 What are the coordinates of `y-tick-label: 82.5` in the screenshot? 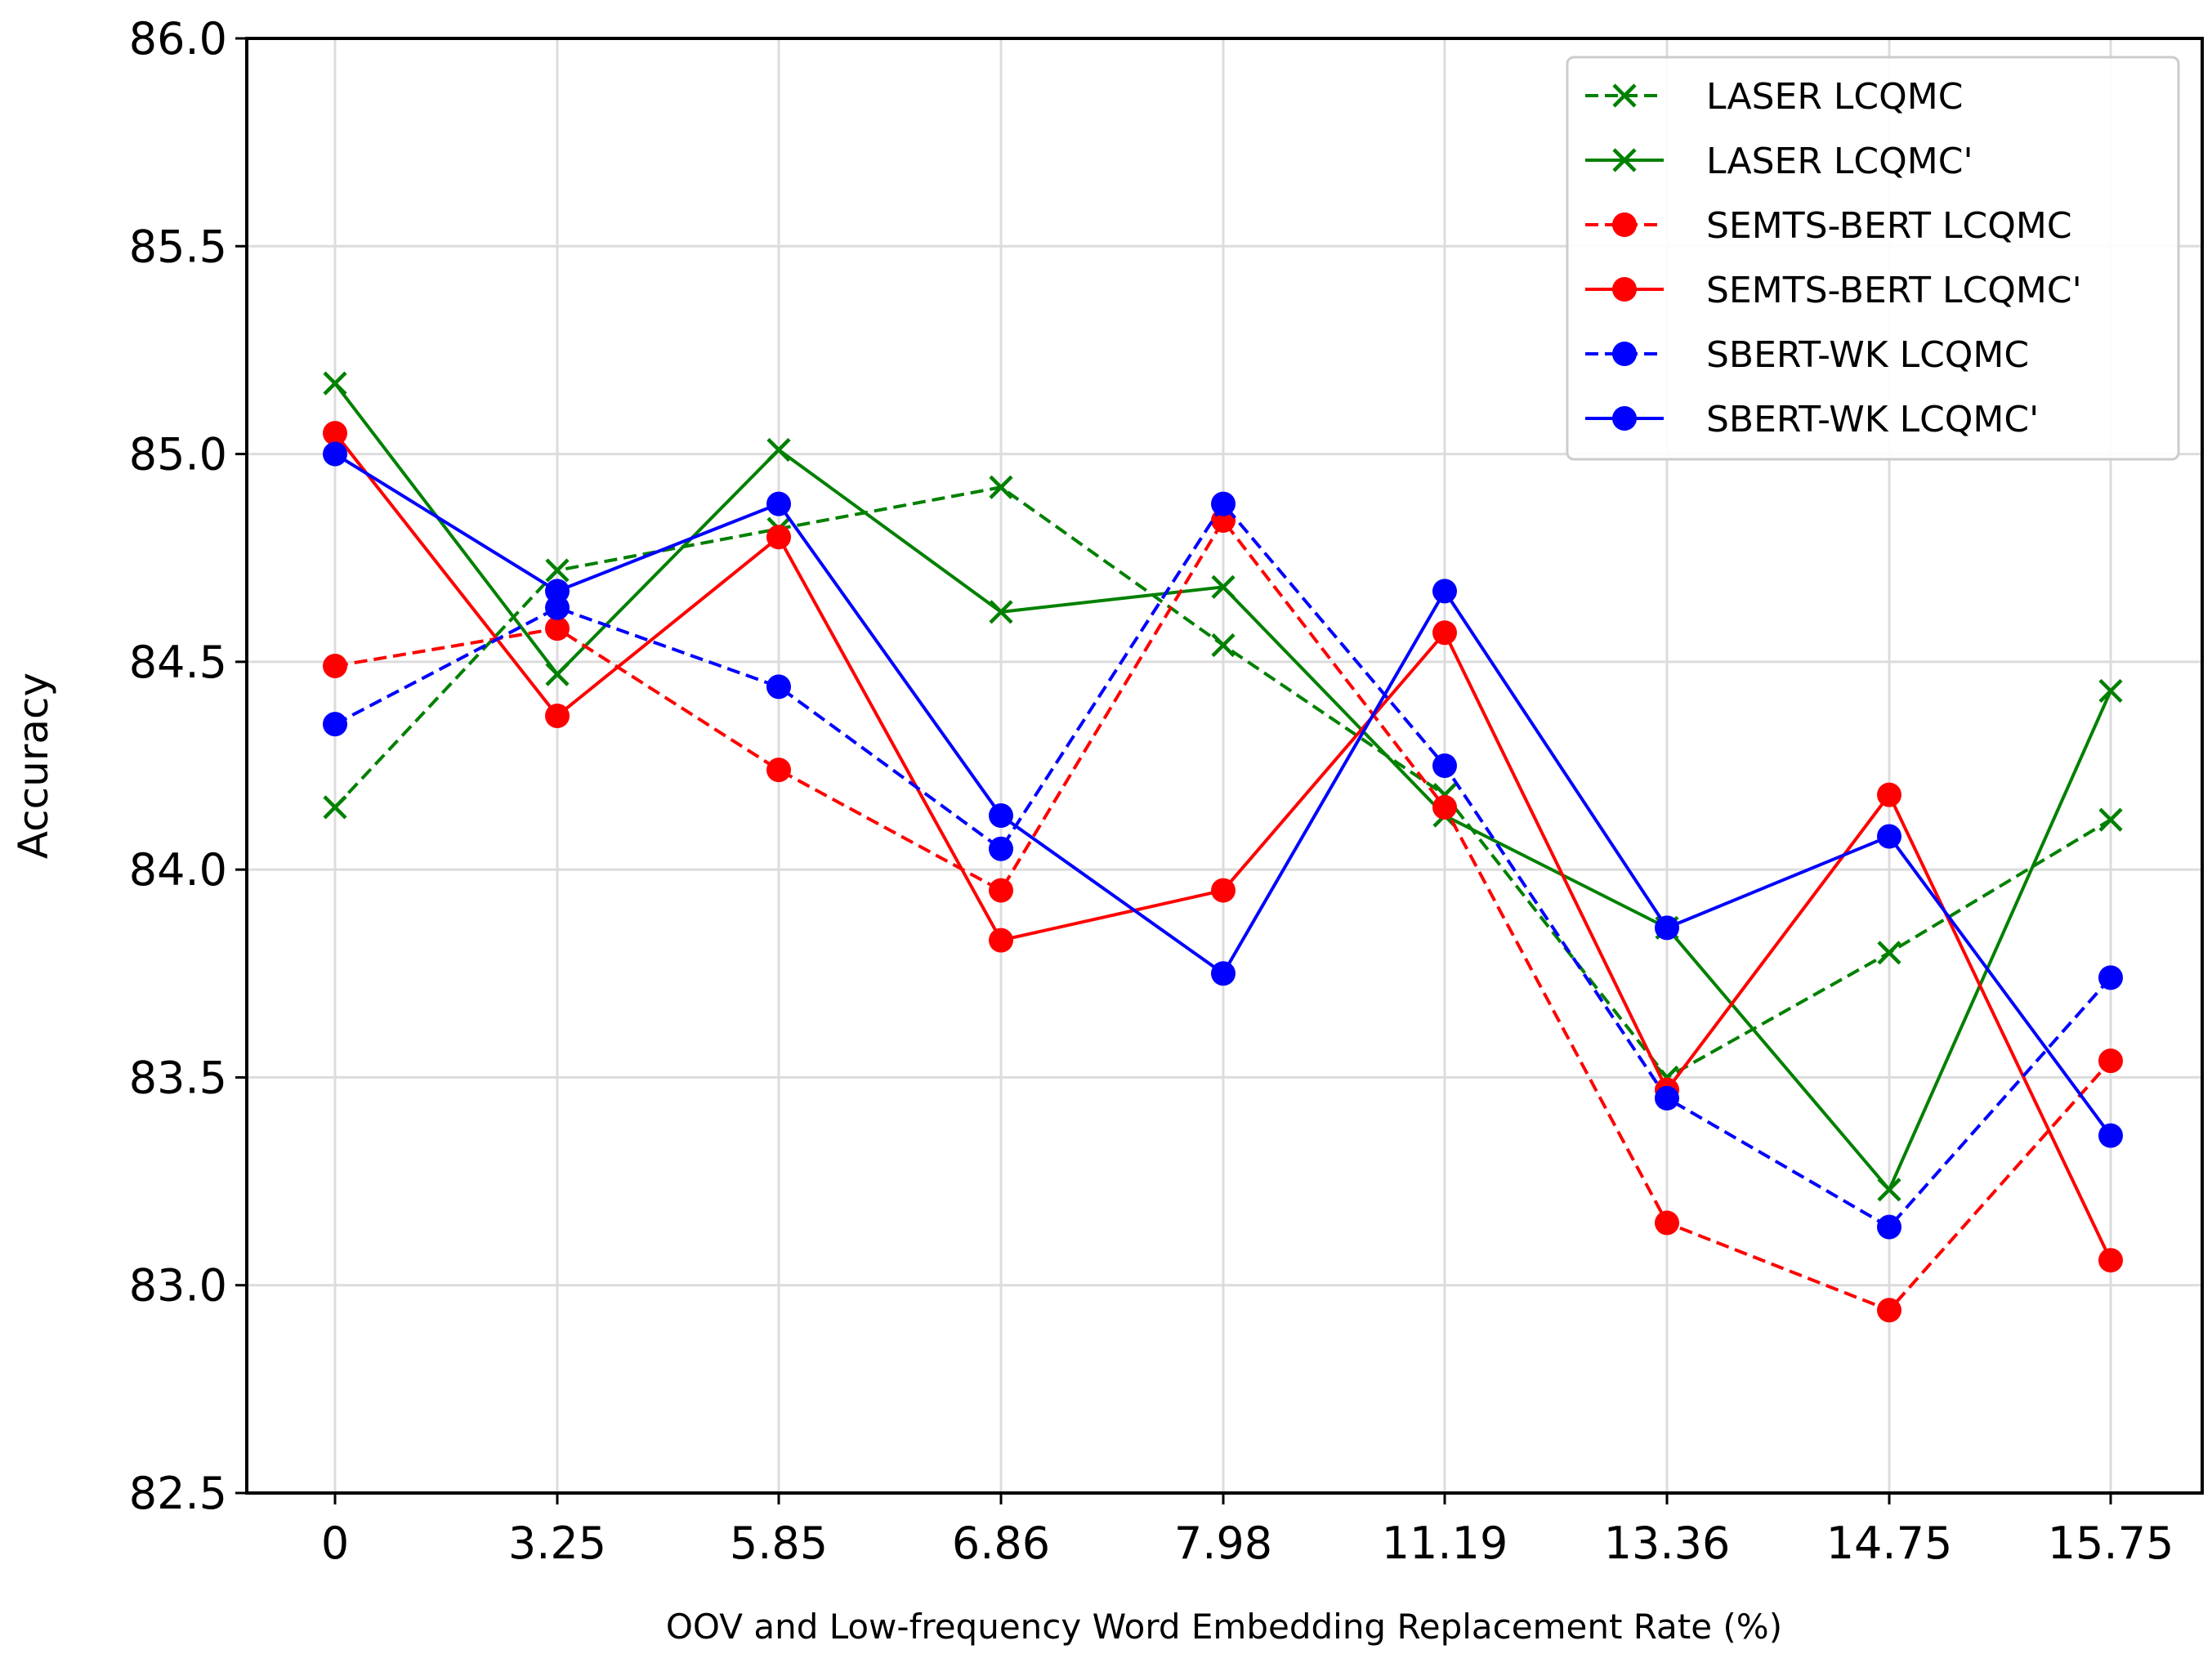 It's located at (178, 1493).